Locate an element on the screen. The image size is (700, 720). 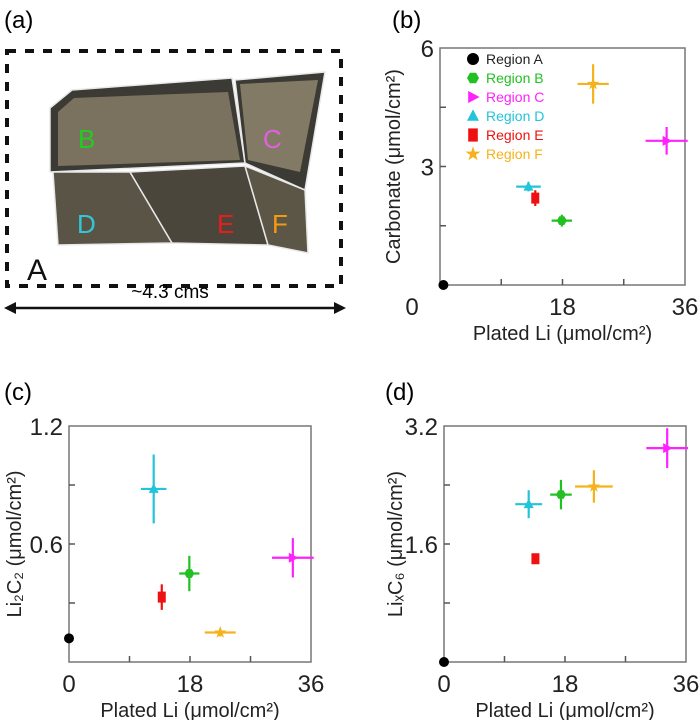
region-f-label: F is located at coordinates (280, 224).